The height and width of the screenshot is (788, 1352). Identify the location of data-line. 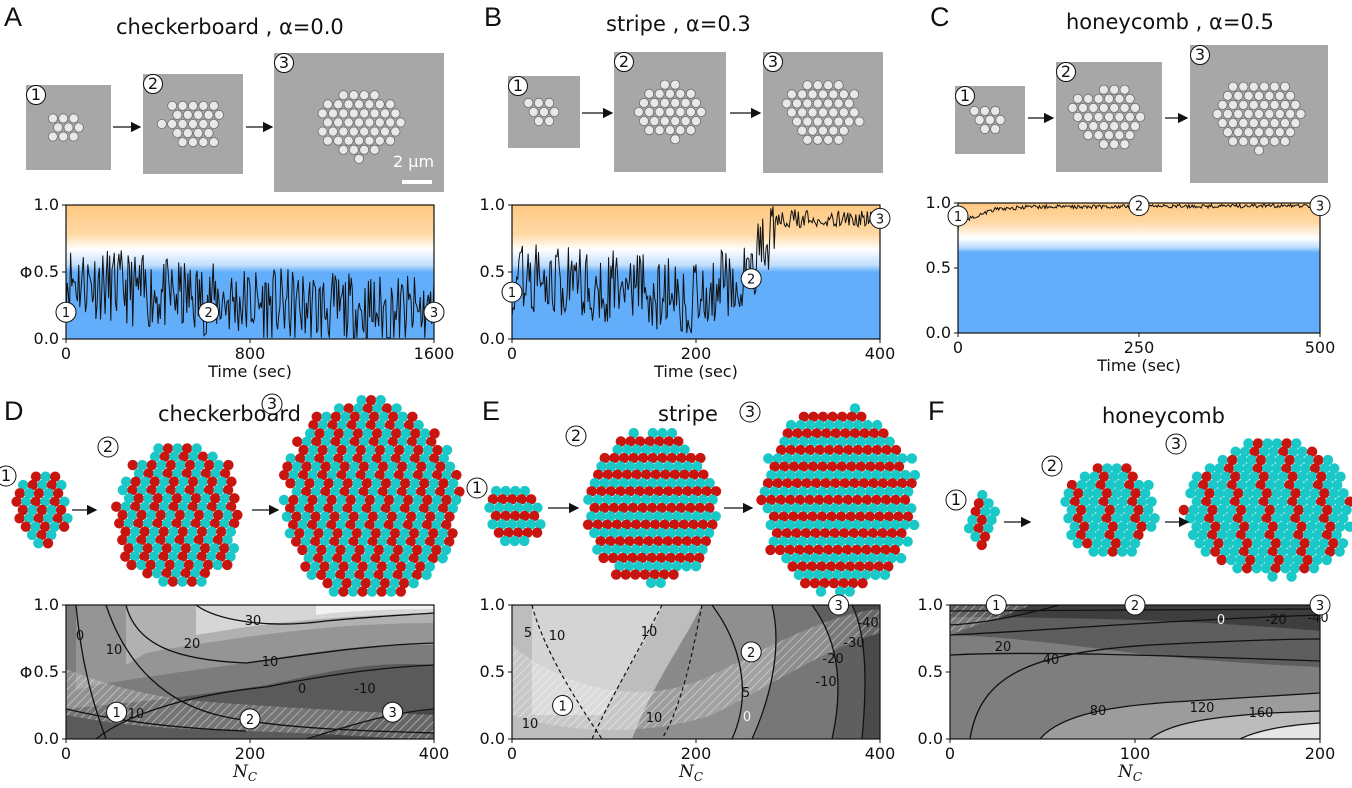
(250, 294).